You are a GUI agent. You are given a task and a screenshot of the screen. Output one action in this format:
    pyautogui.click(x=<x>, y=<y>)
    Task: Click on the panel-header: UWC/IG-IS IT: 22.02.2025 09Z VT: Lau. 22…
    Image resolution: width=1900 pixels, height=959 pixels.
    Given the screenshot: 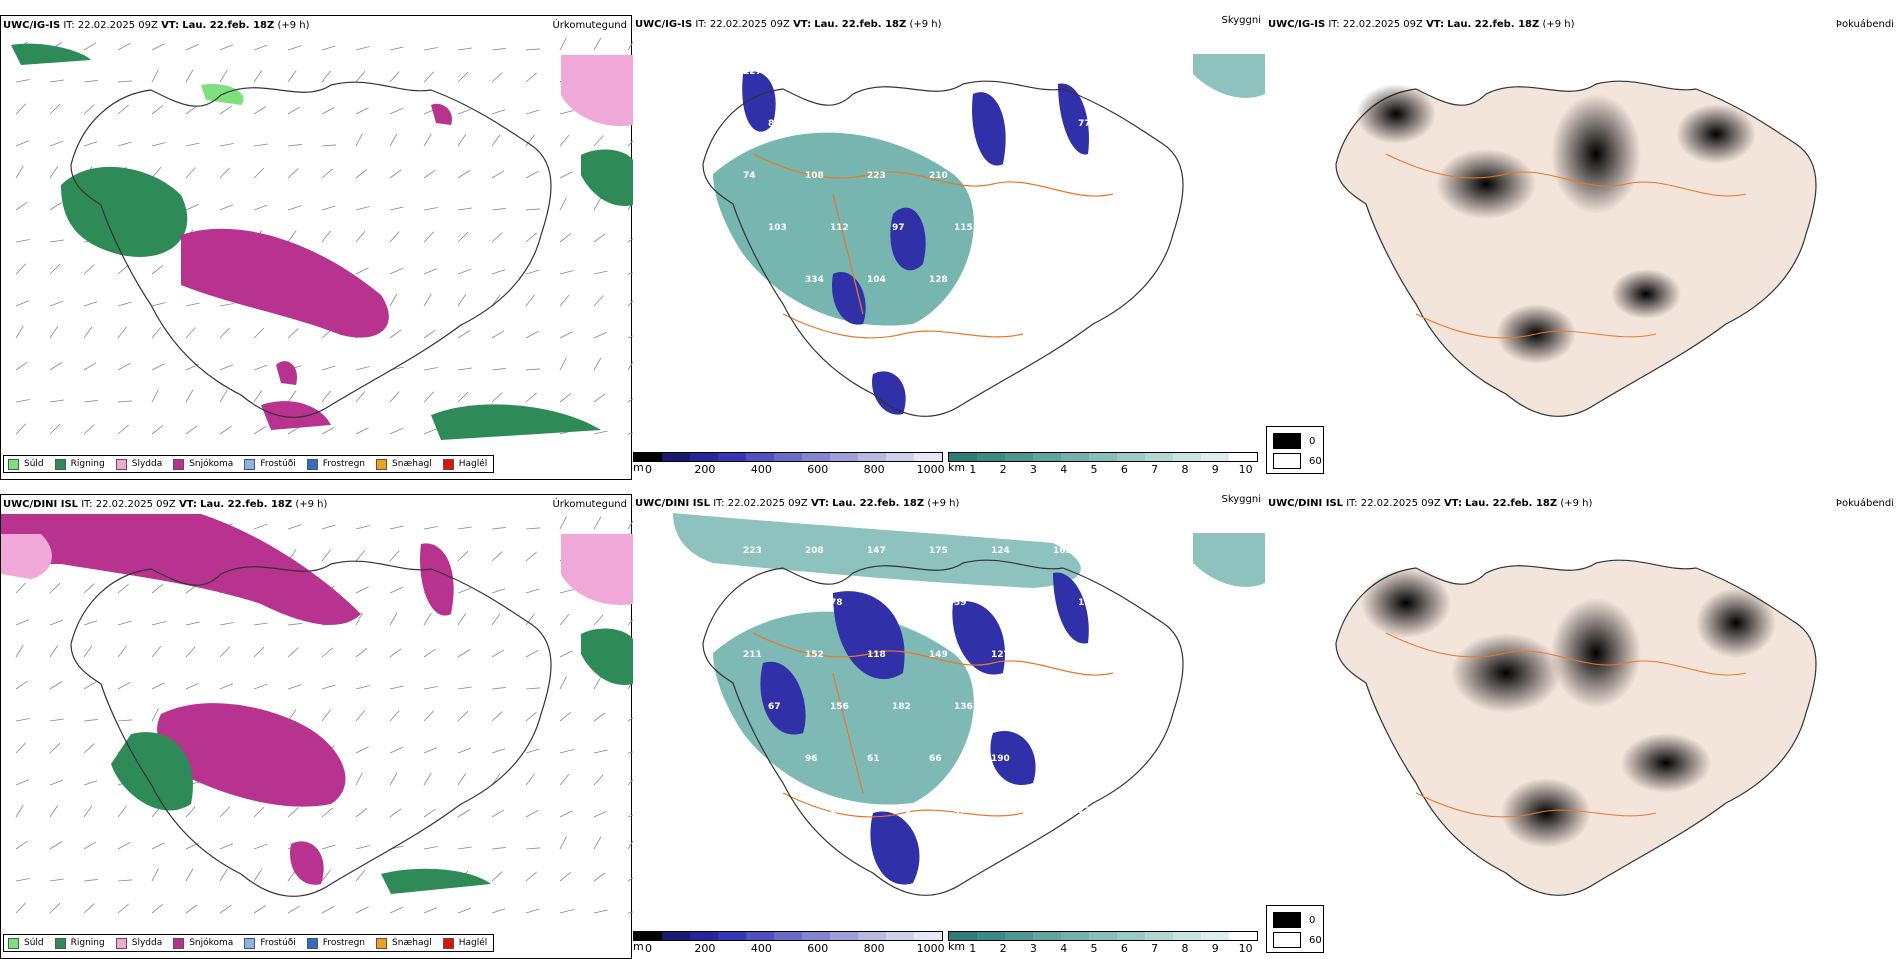 What is the action you would take?
    pyautogui.click(x=948, y=23)
    